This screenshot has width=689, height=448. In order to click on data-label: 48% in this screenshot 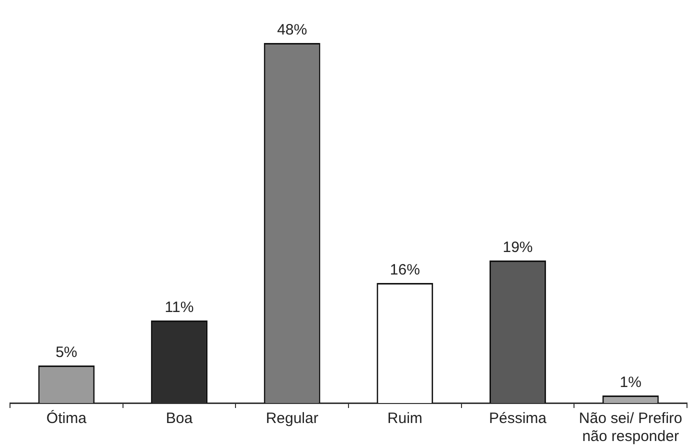, I will do `click(292, 30)`.